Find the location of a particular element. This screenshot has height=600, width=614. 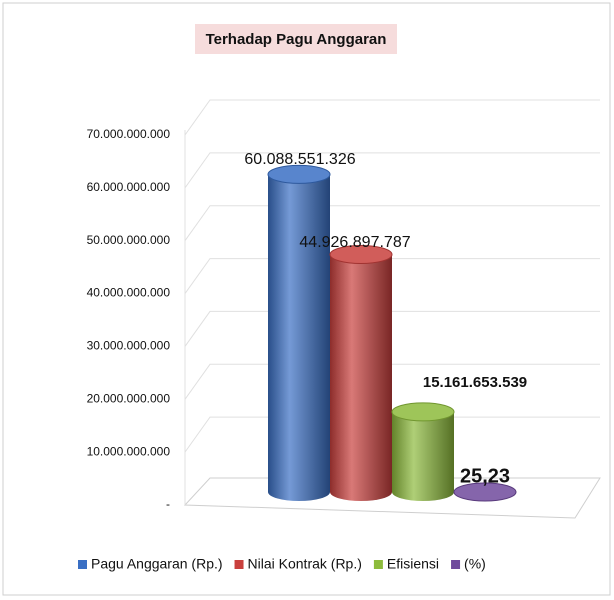

y-tick-label: 40.000.000.000 is located at coordinates (129, 293).